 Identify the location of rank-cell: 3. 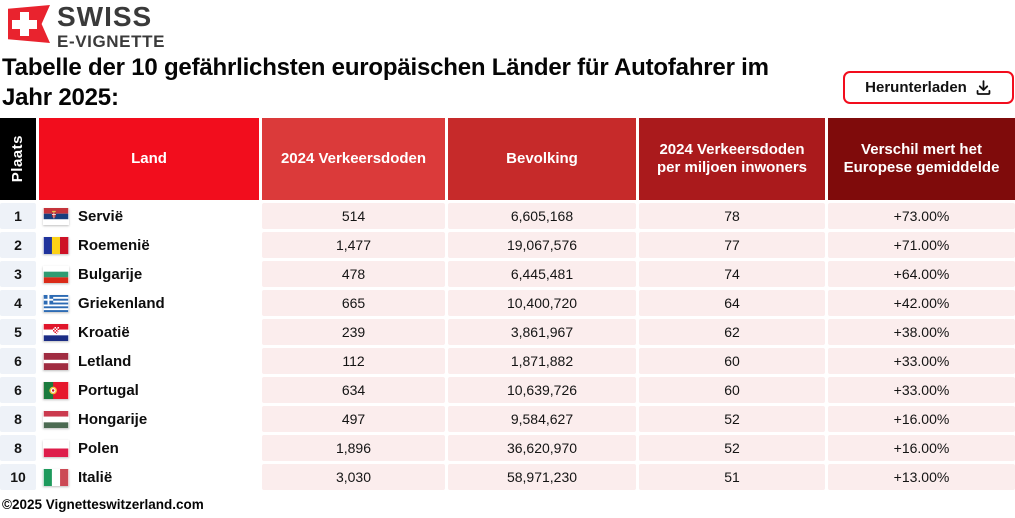
(18, 274).